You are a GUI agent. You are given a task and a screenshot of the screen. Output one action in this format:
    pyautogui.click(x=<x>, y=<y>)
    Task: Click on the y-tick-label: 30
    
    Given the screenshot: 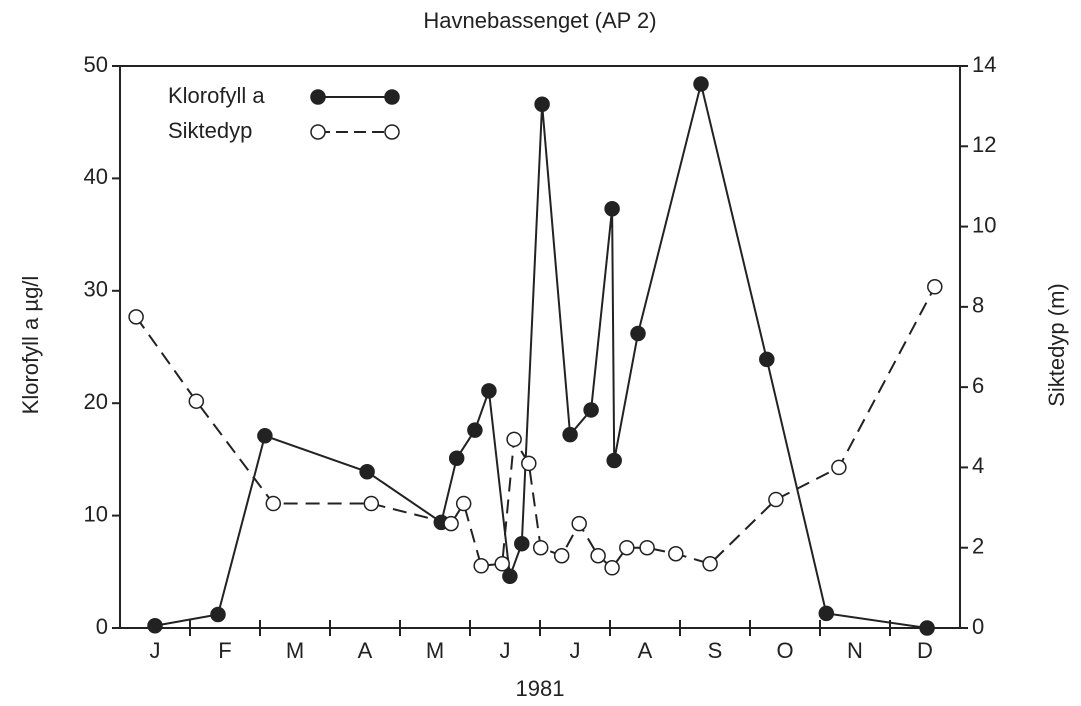 What is the action you would take?
    pyautogui.click(x=96, y=289)
    